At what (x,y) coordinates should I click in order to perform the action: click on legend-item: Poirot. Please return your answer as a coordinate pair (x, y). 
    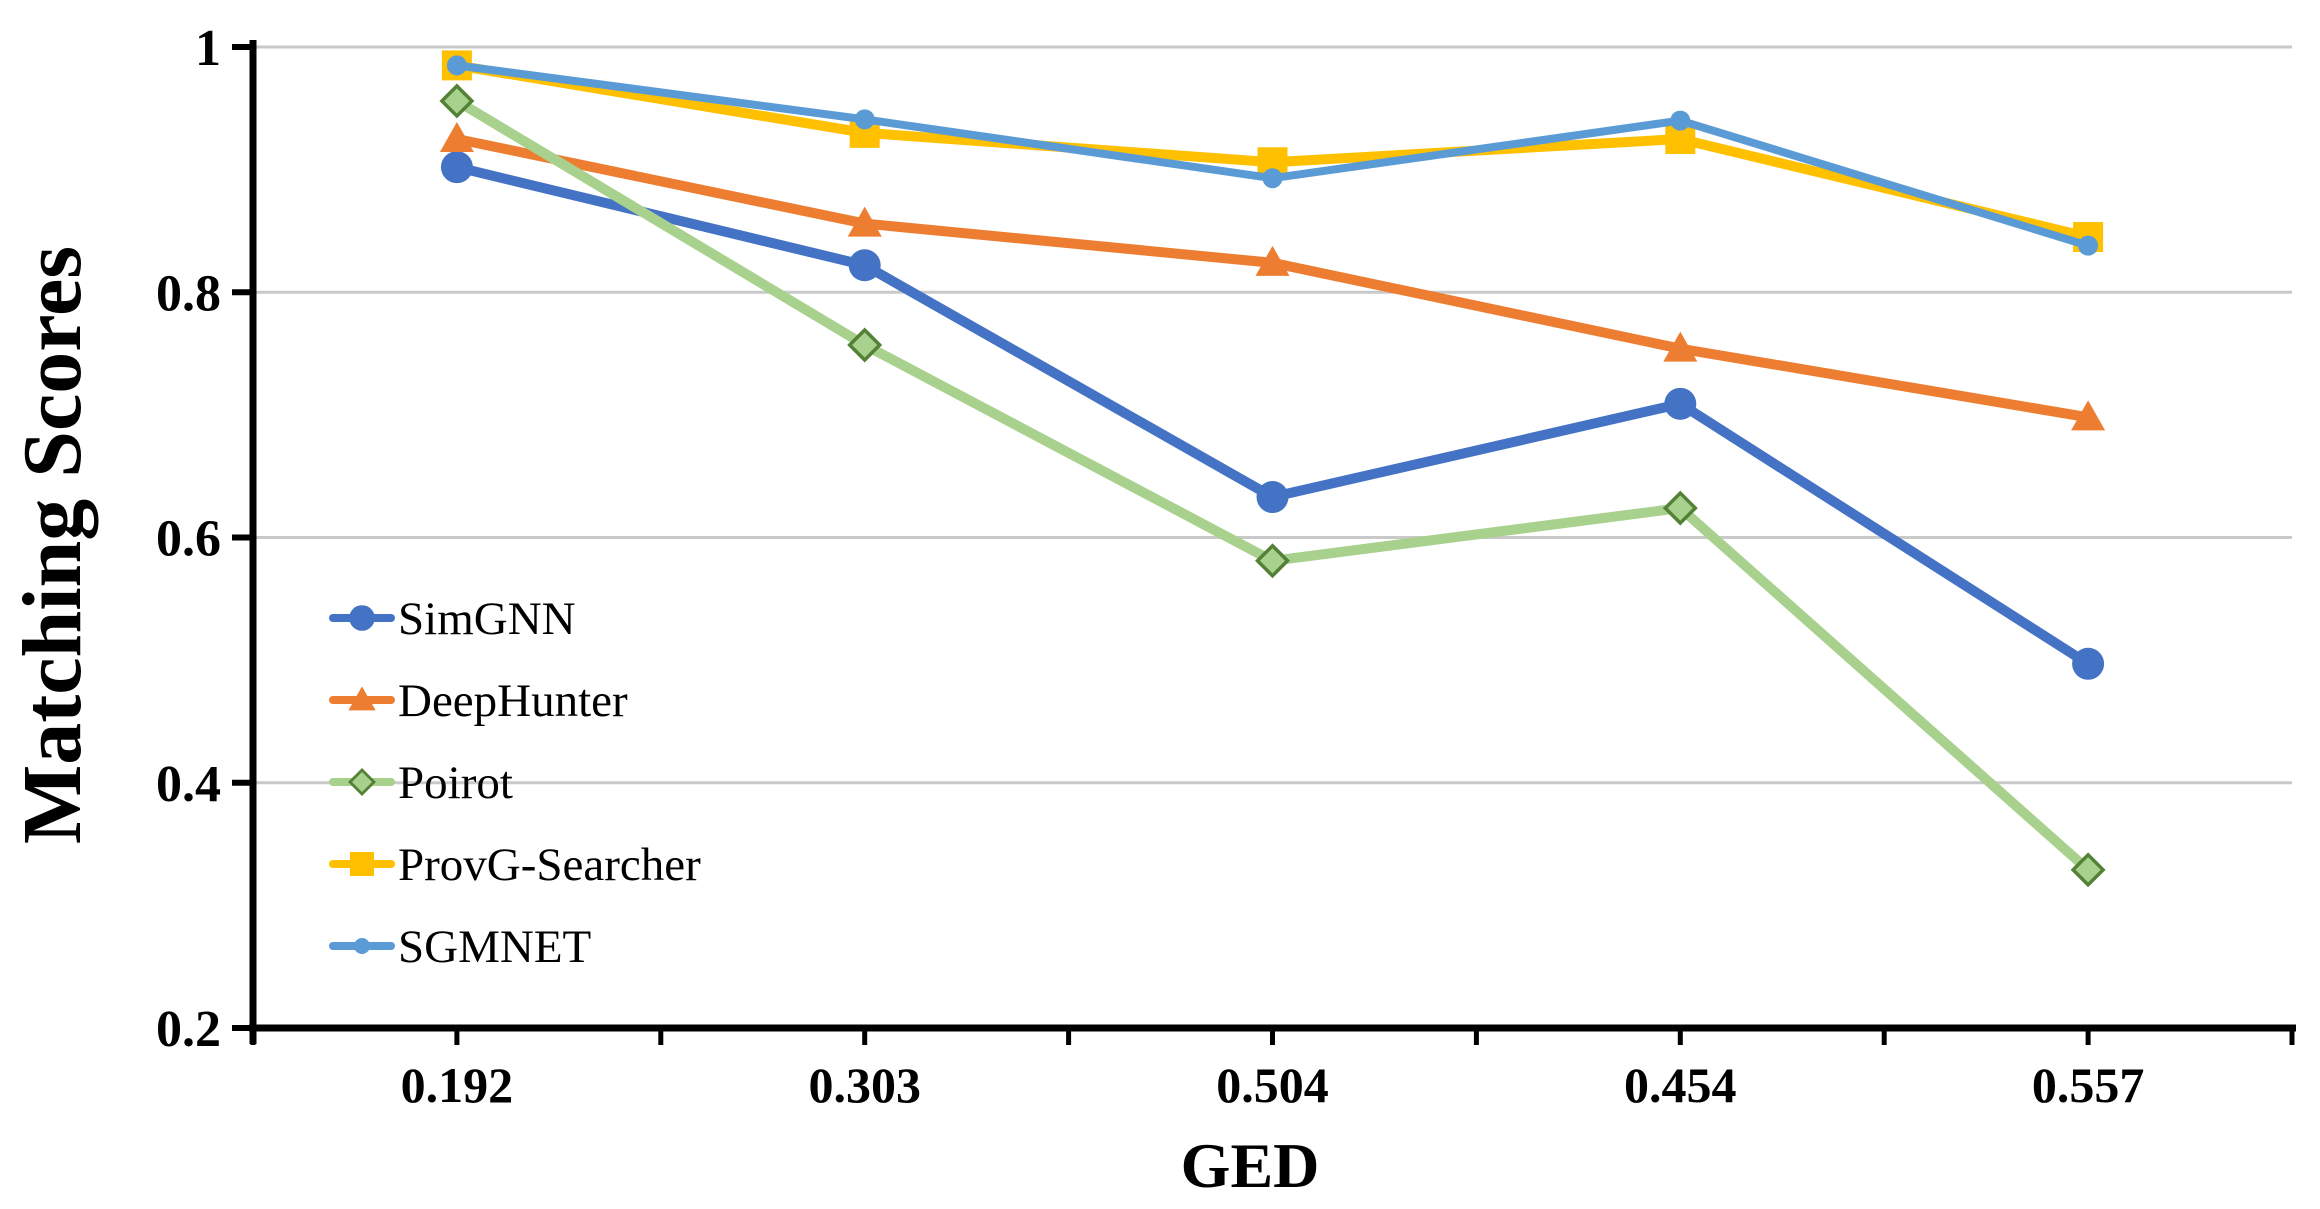
    Looking at the image, I should click on (421, 783).